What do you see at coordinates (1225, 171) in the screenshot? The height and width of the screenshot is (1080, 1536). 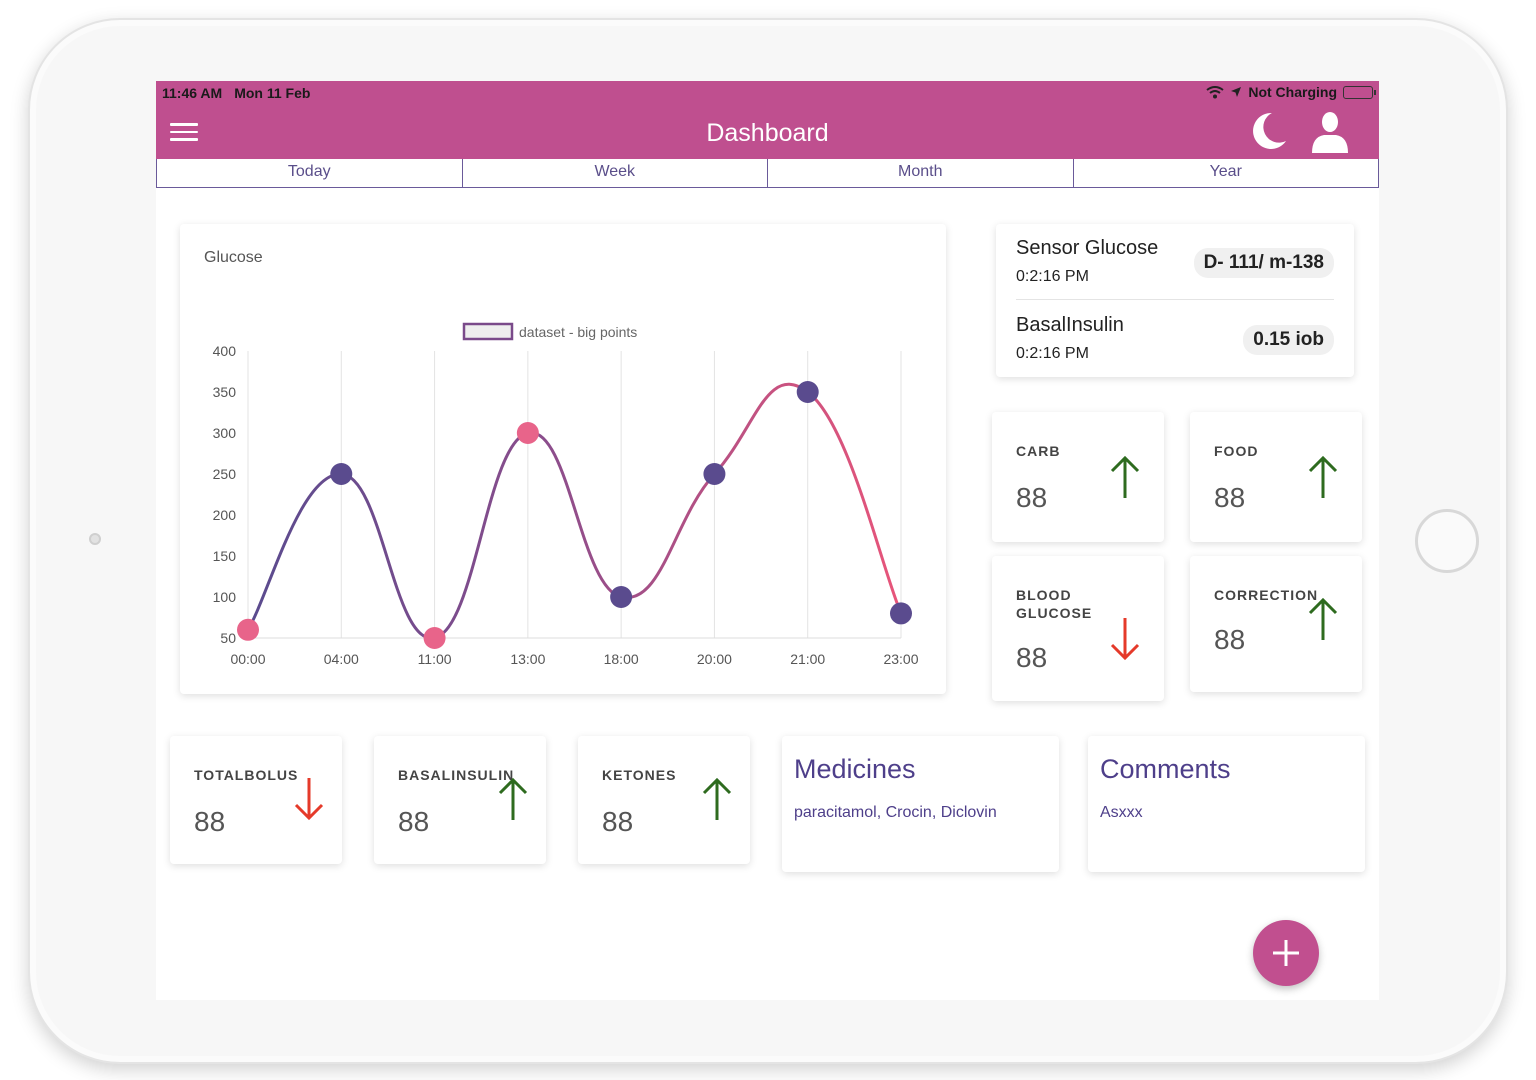 I see `tab-year: Year` at bounding box center [1225, 171].